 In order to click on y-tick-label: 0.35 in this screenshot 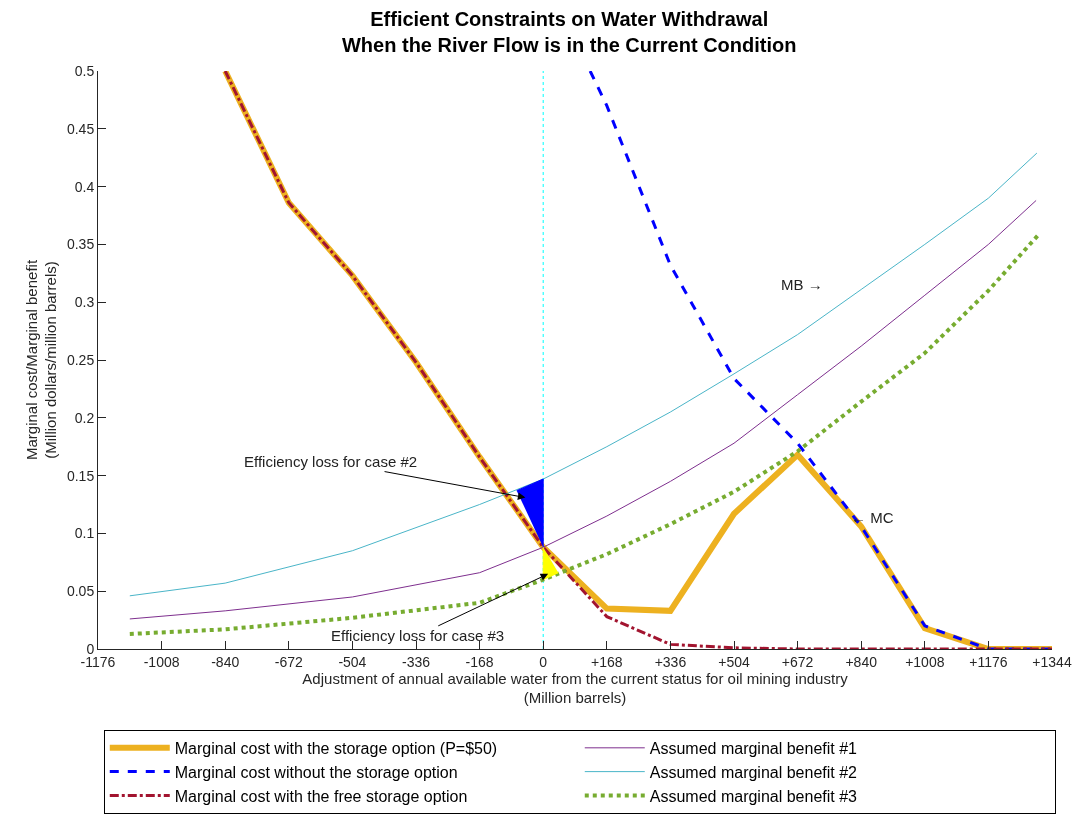, I will do `click(80, 244)`.